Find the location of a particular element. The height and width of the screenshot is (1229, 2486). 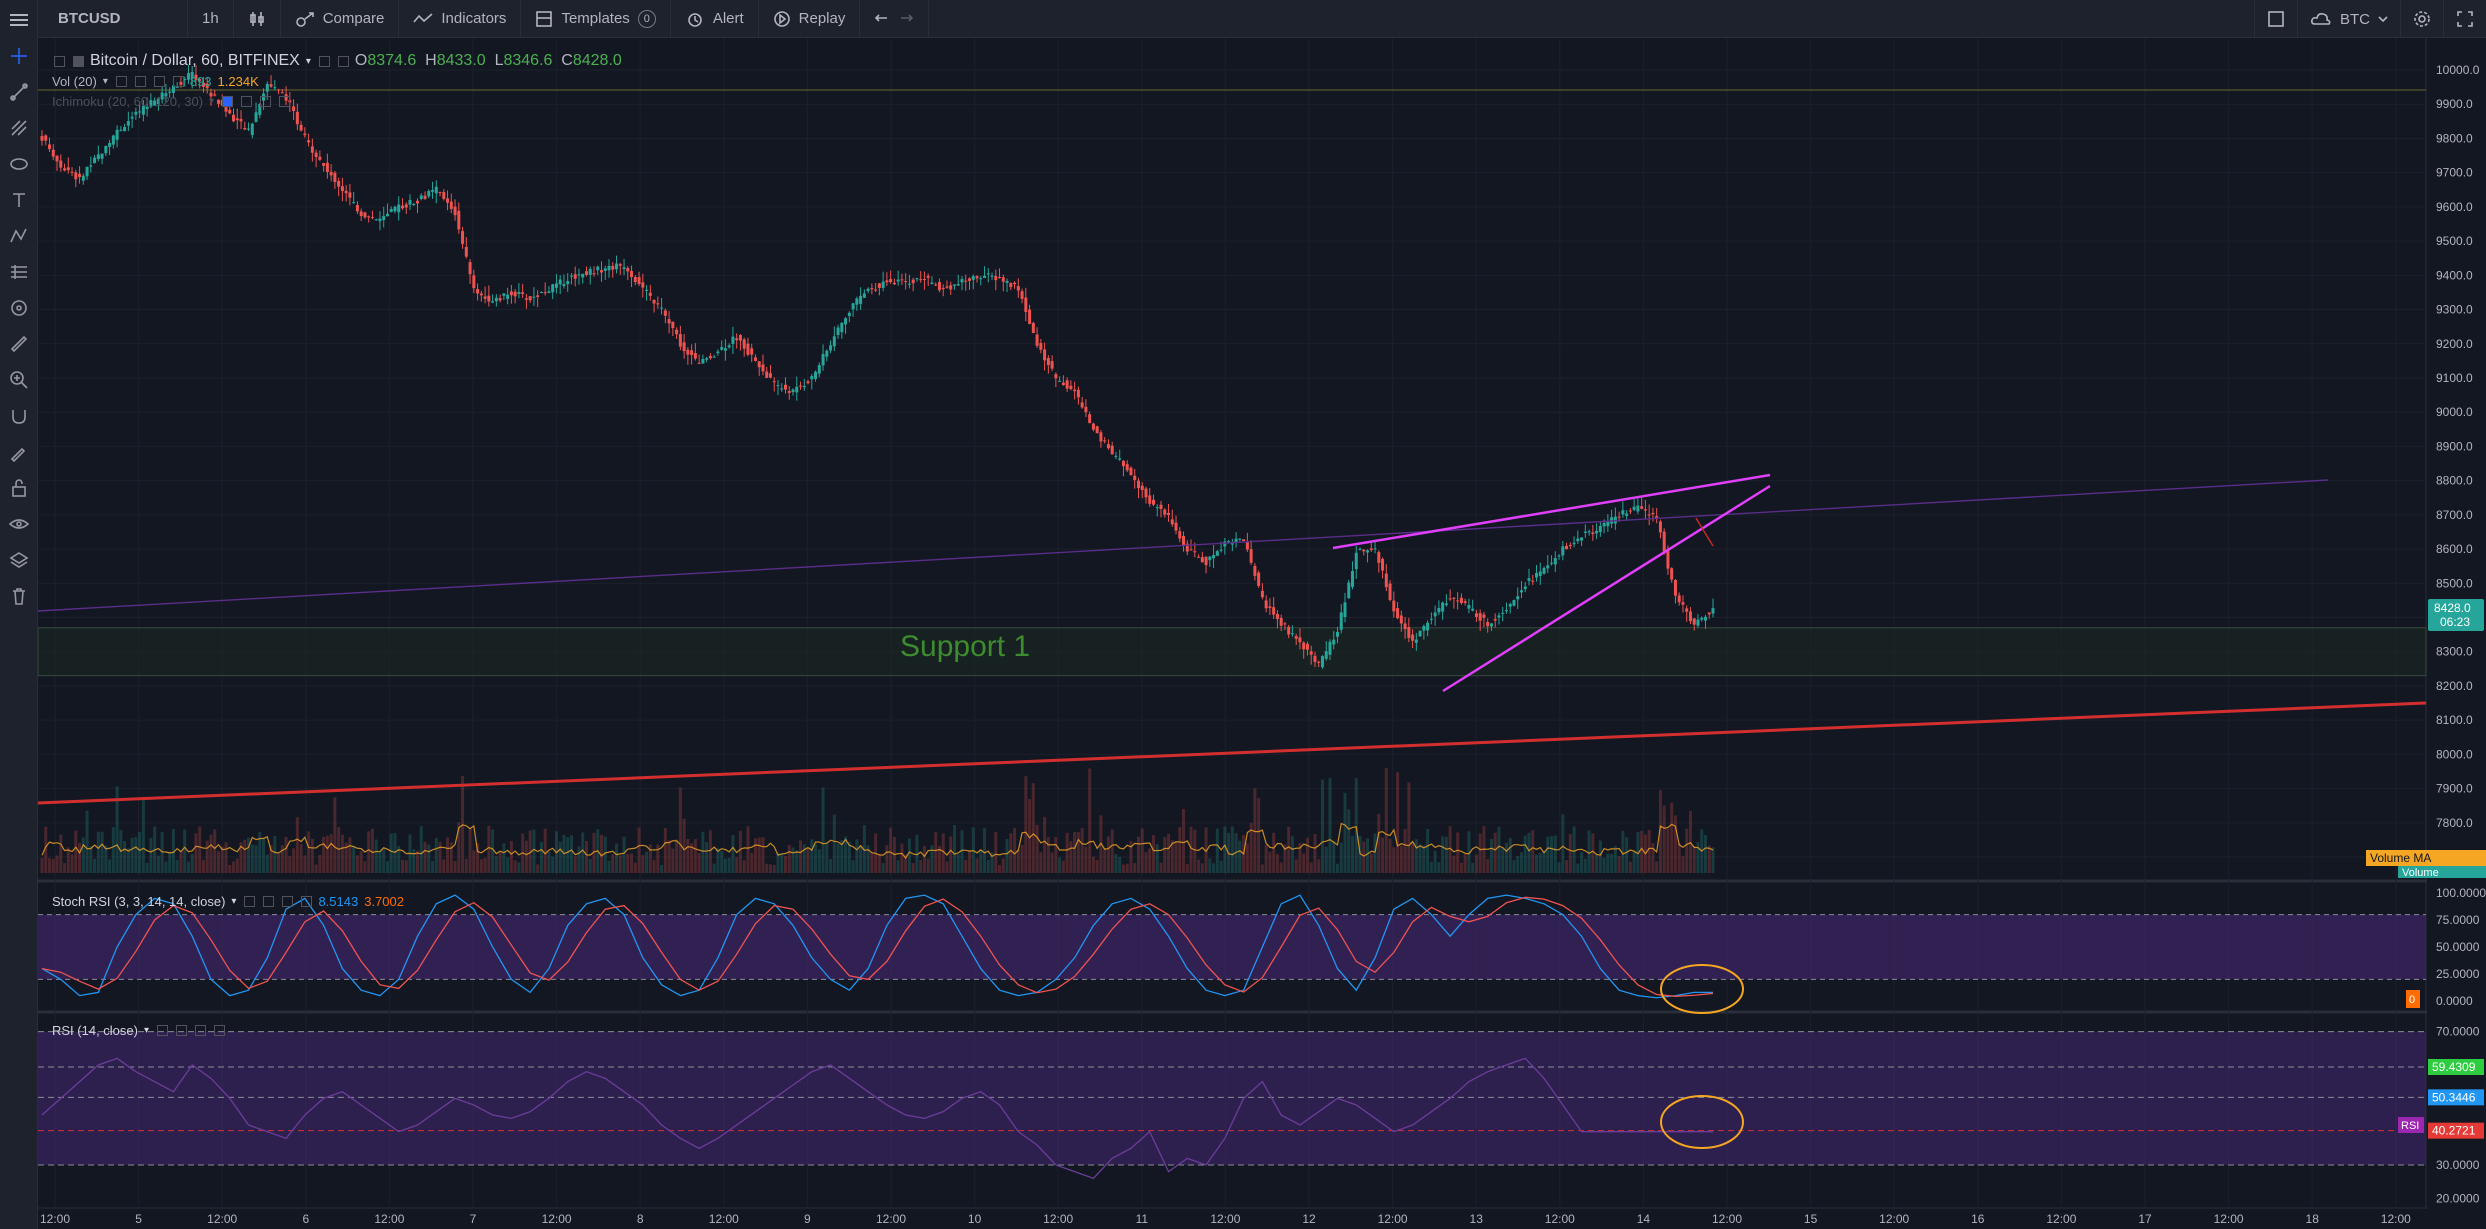

ichimoku-title: Ichimoku (20, 60, 120, 30) is located at coordinates (128, 101).